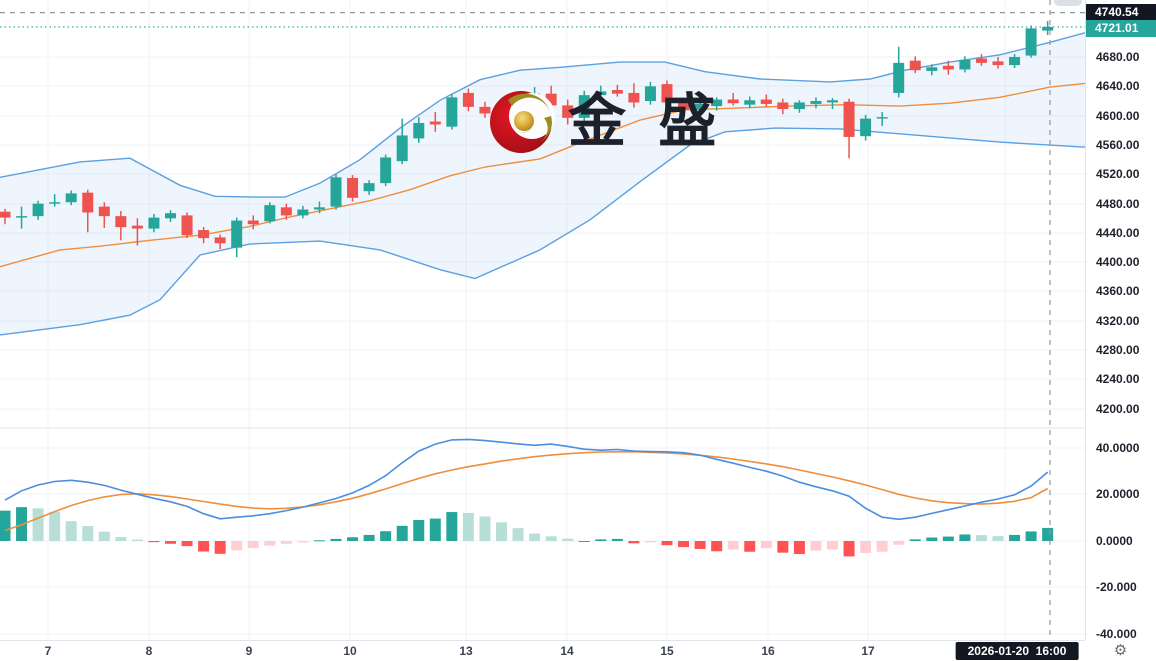 The height and width of the screenshot is (661, 1156). I want to click on axis-tick-label: 4600.00, so click(1118, 116).